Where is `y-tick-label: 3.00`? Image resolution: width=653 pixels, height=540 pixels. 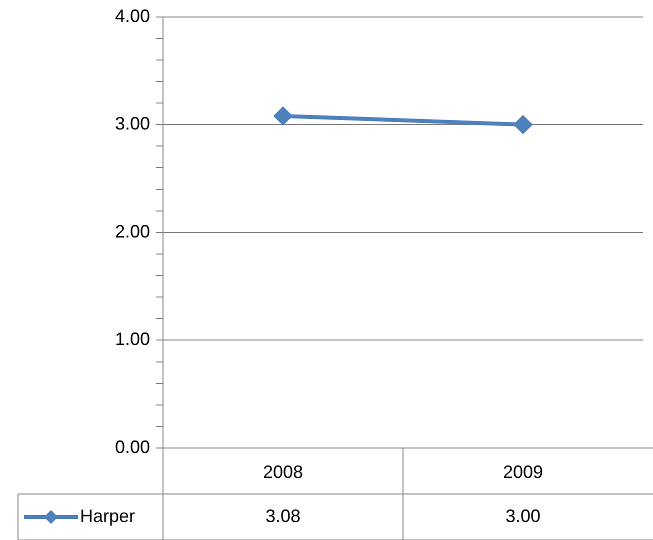 y-tick-label: 3.00 is located at coordinates (132, 124).